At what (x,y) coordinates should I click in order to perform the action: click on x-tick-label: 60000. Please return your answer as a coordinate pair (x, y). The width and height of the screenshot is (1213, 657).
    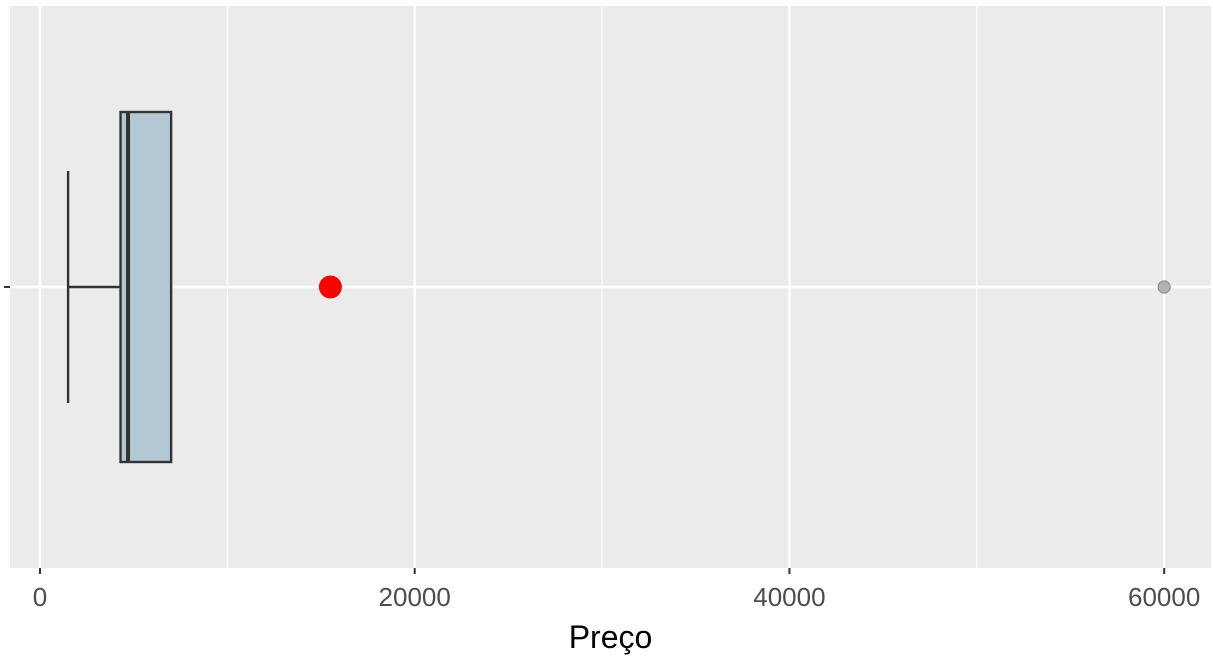
    Looking at the image, I should click on (1164, 597).